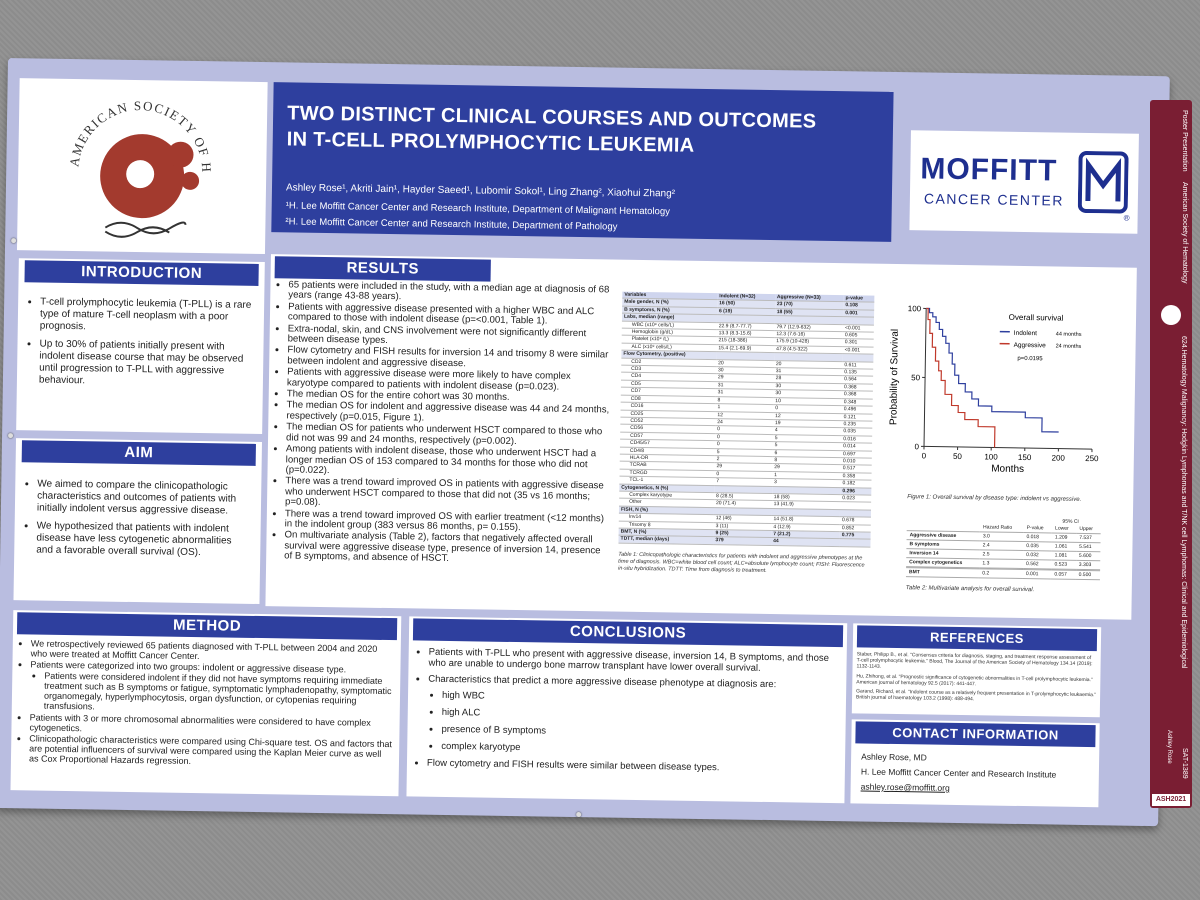  Describe the element at coordinates (1001, 545) in the screenshot. I see `table2-cell: 2.4` at that location.